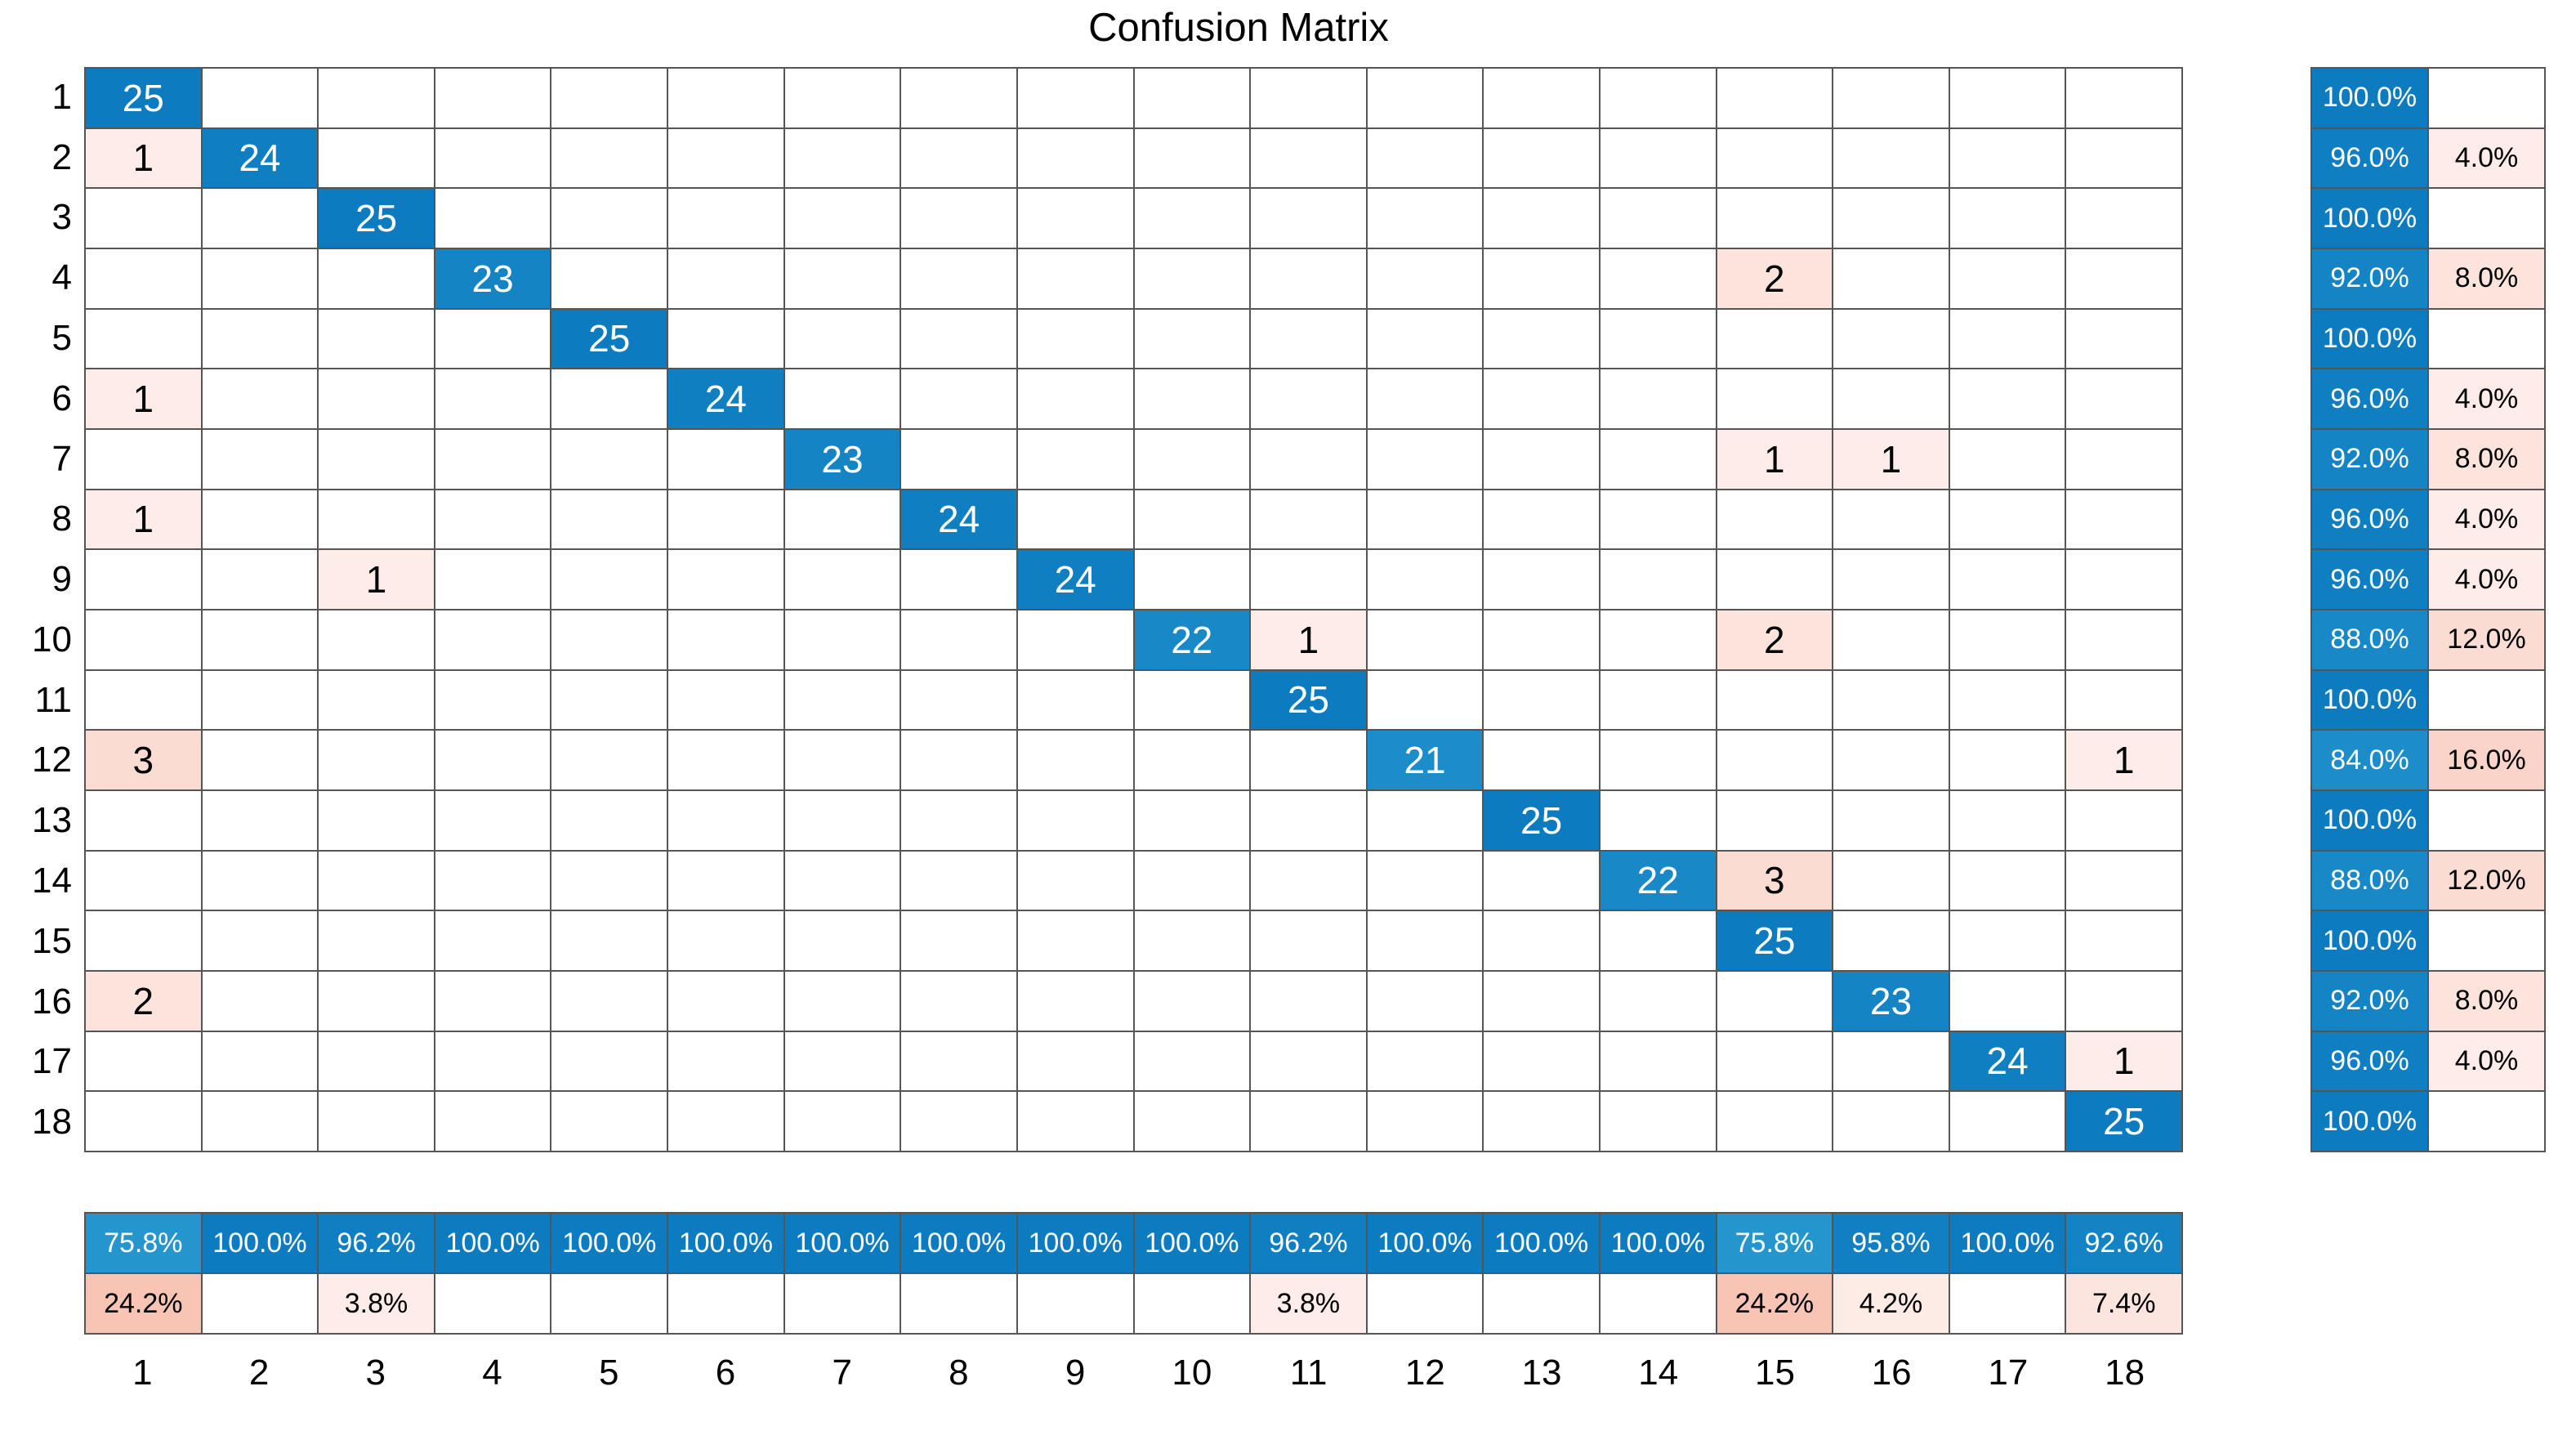 This screenshot has height=1431, width=2576. Describe the element at coordinates (2488, 881) in the screenshot. I see `row-summary-error-cell: 12.0%` at that location.